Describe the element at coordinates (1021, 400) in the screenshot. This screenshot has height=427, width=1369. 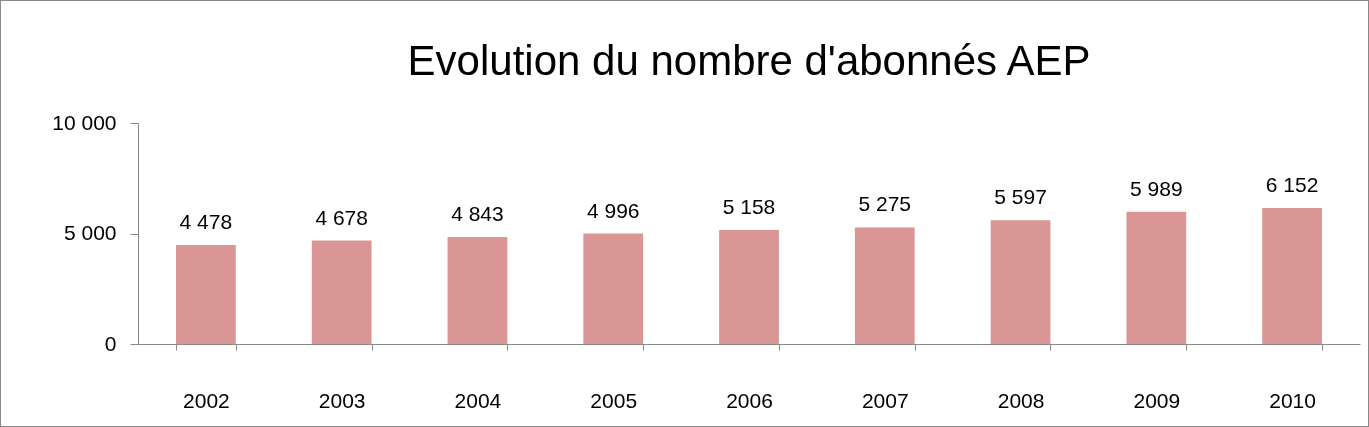
I see `x-tick-label: 2008` at that location.